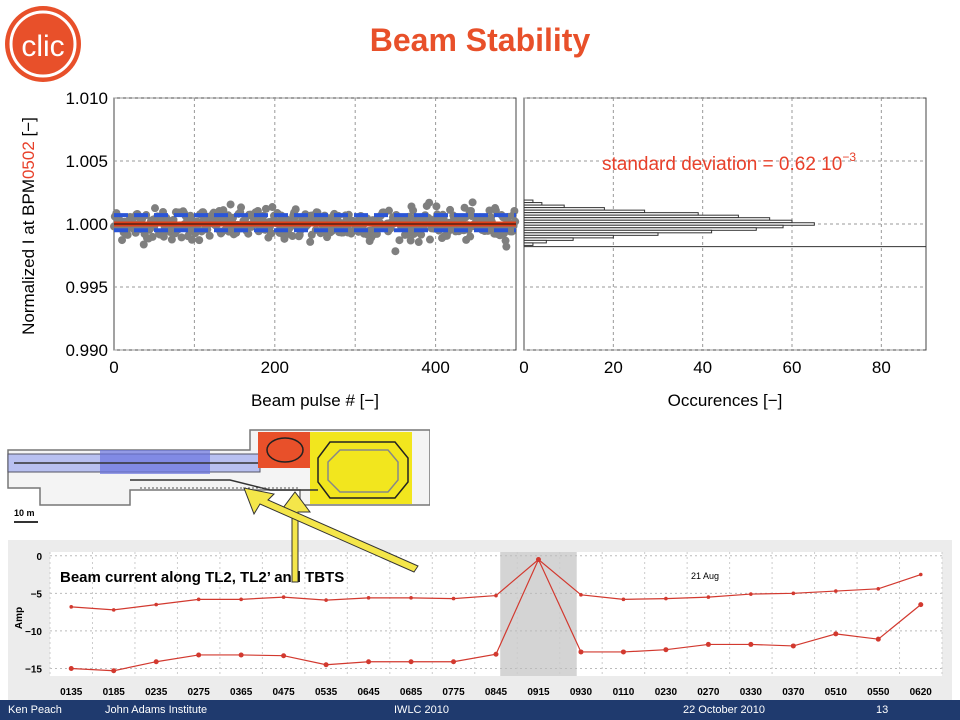 The image size is (960, 720). What do you see at coordinates (496, 692) in the screenshot?
I see `bottom-x-tick: 0845` at bounding box center [496, 692].